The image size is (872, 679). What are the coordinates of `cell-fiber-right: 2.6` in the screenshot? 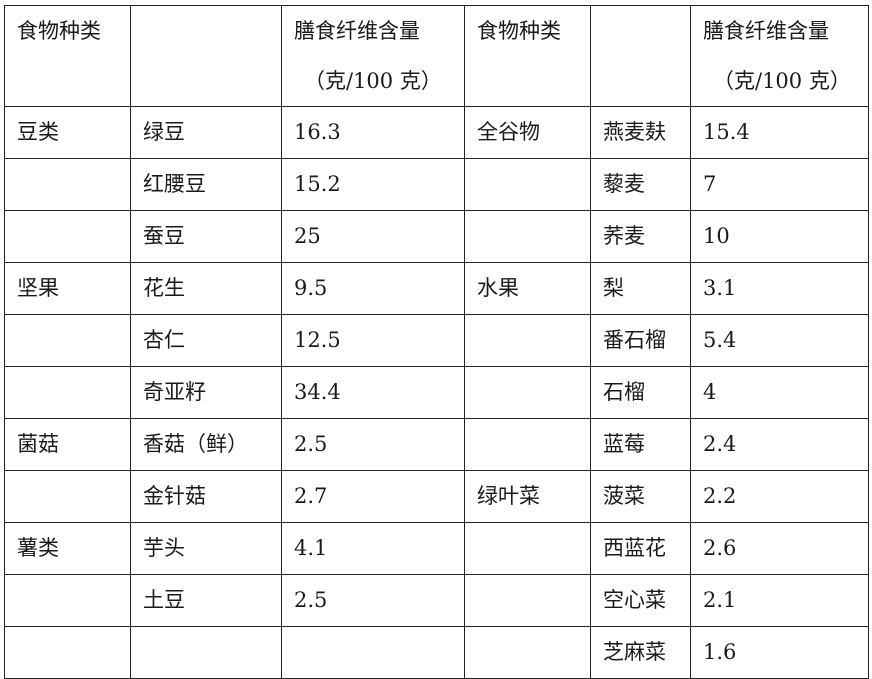 It's located at (779, 548).